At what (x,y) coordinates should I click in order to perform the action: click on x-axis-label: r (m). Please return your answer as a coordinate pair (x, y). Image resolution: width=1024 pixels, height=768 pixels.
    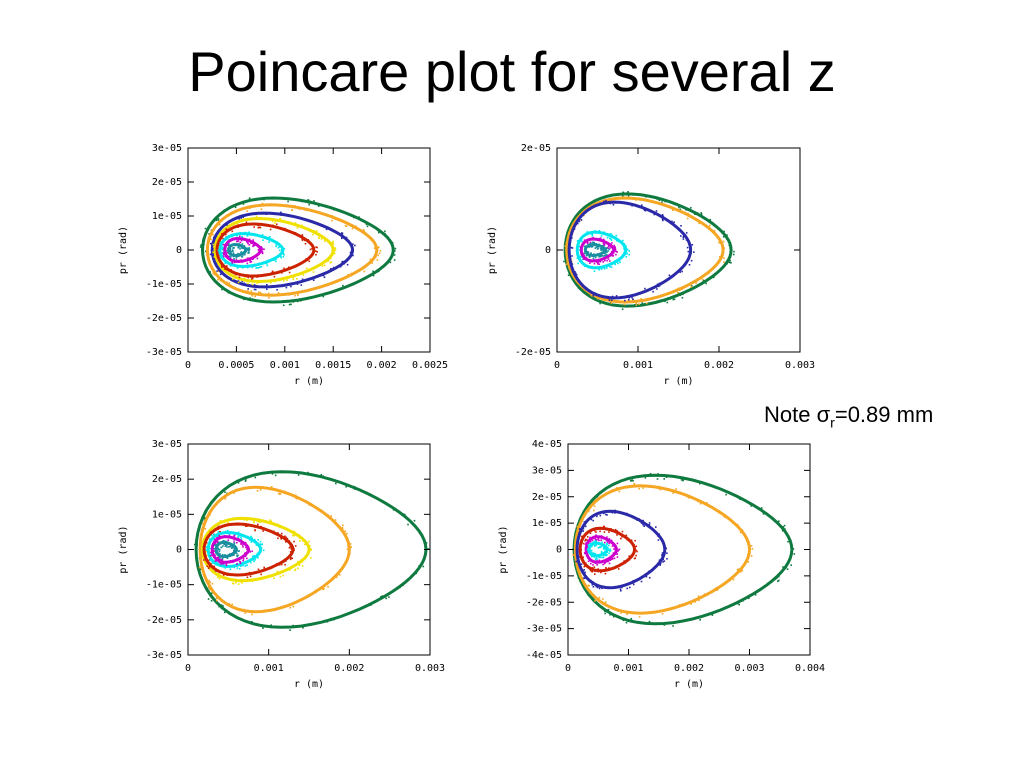
    Looking at the image, I should click on (689, 684).